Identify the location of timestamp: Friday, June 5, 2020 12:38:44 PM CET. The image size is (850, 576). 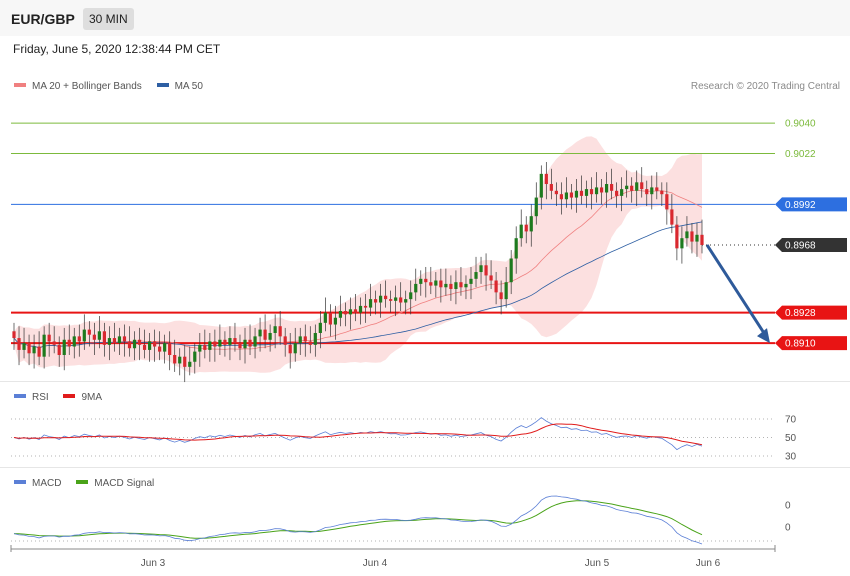
(117, 49).